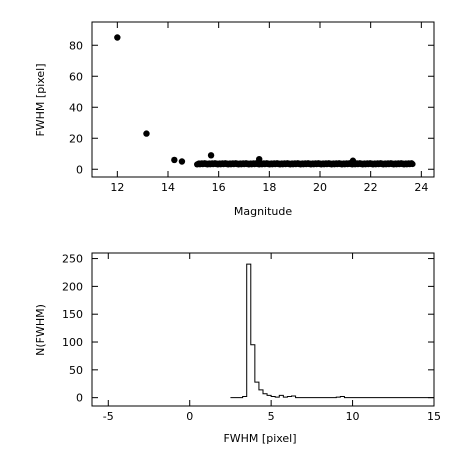 This screenshot has width=453, height=453. I want to click on histogram-x-tick-label: 15, so click(434, 416).